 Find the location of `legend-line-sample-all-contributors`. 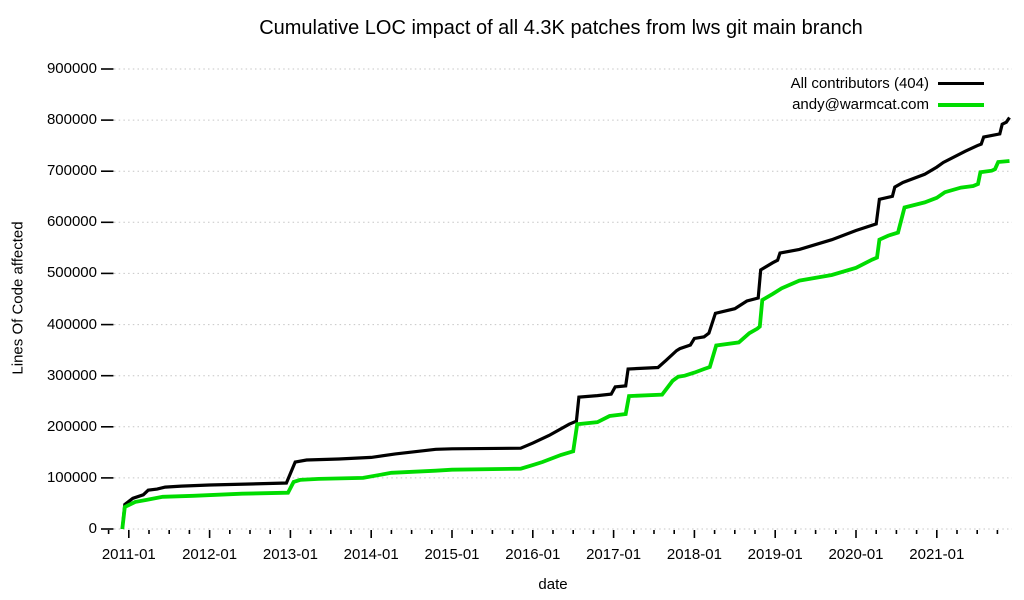

legend-line-sample-all-contributors is located at coordinates (961, 83).